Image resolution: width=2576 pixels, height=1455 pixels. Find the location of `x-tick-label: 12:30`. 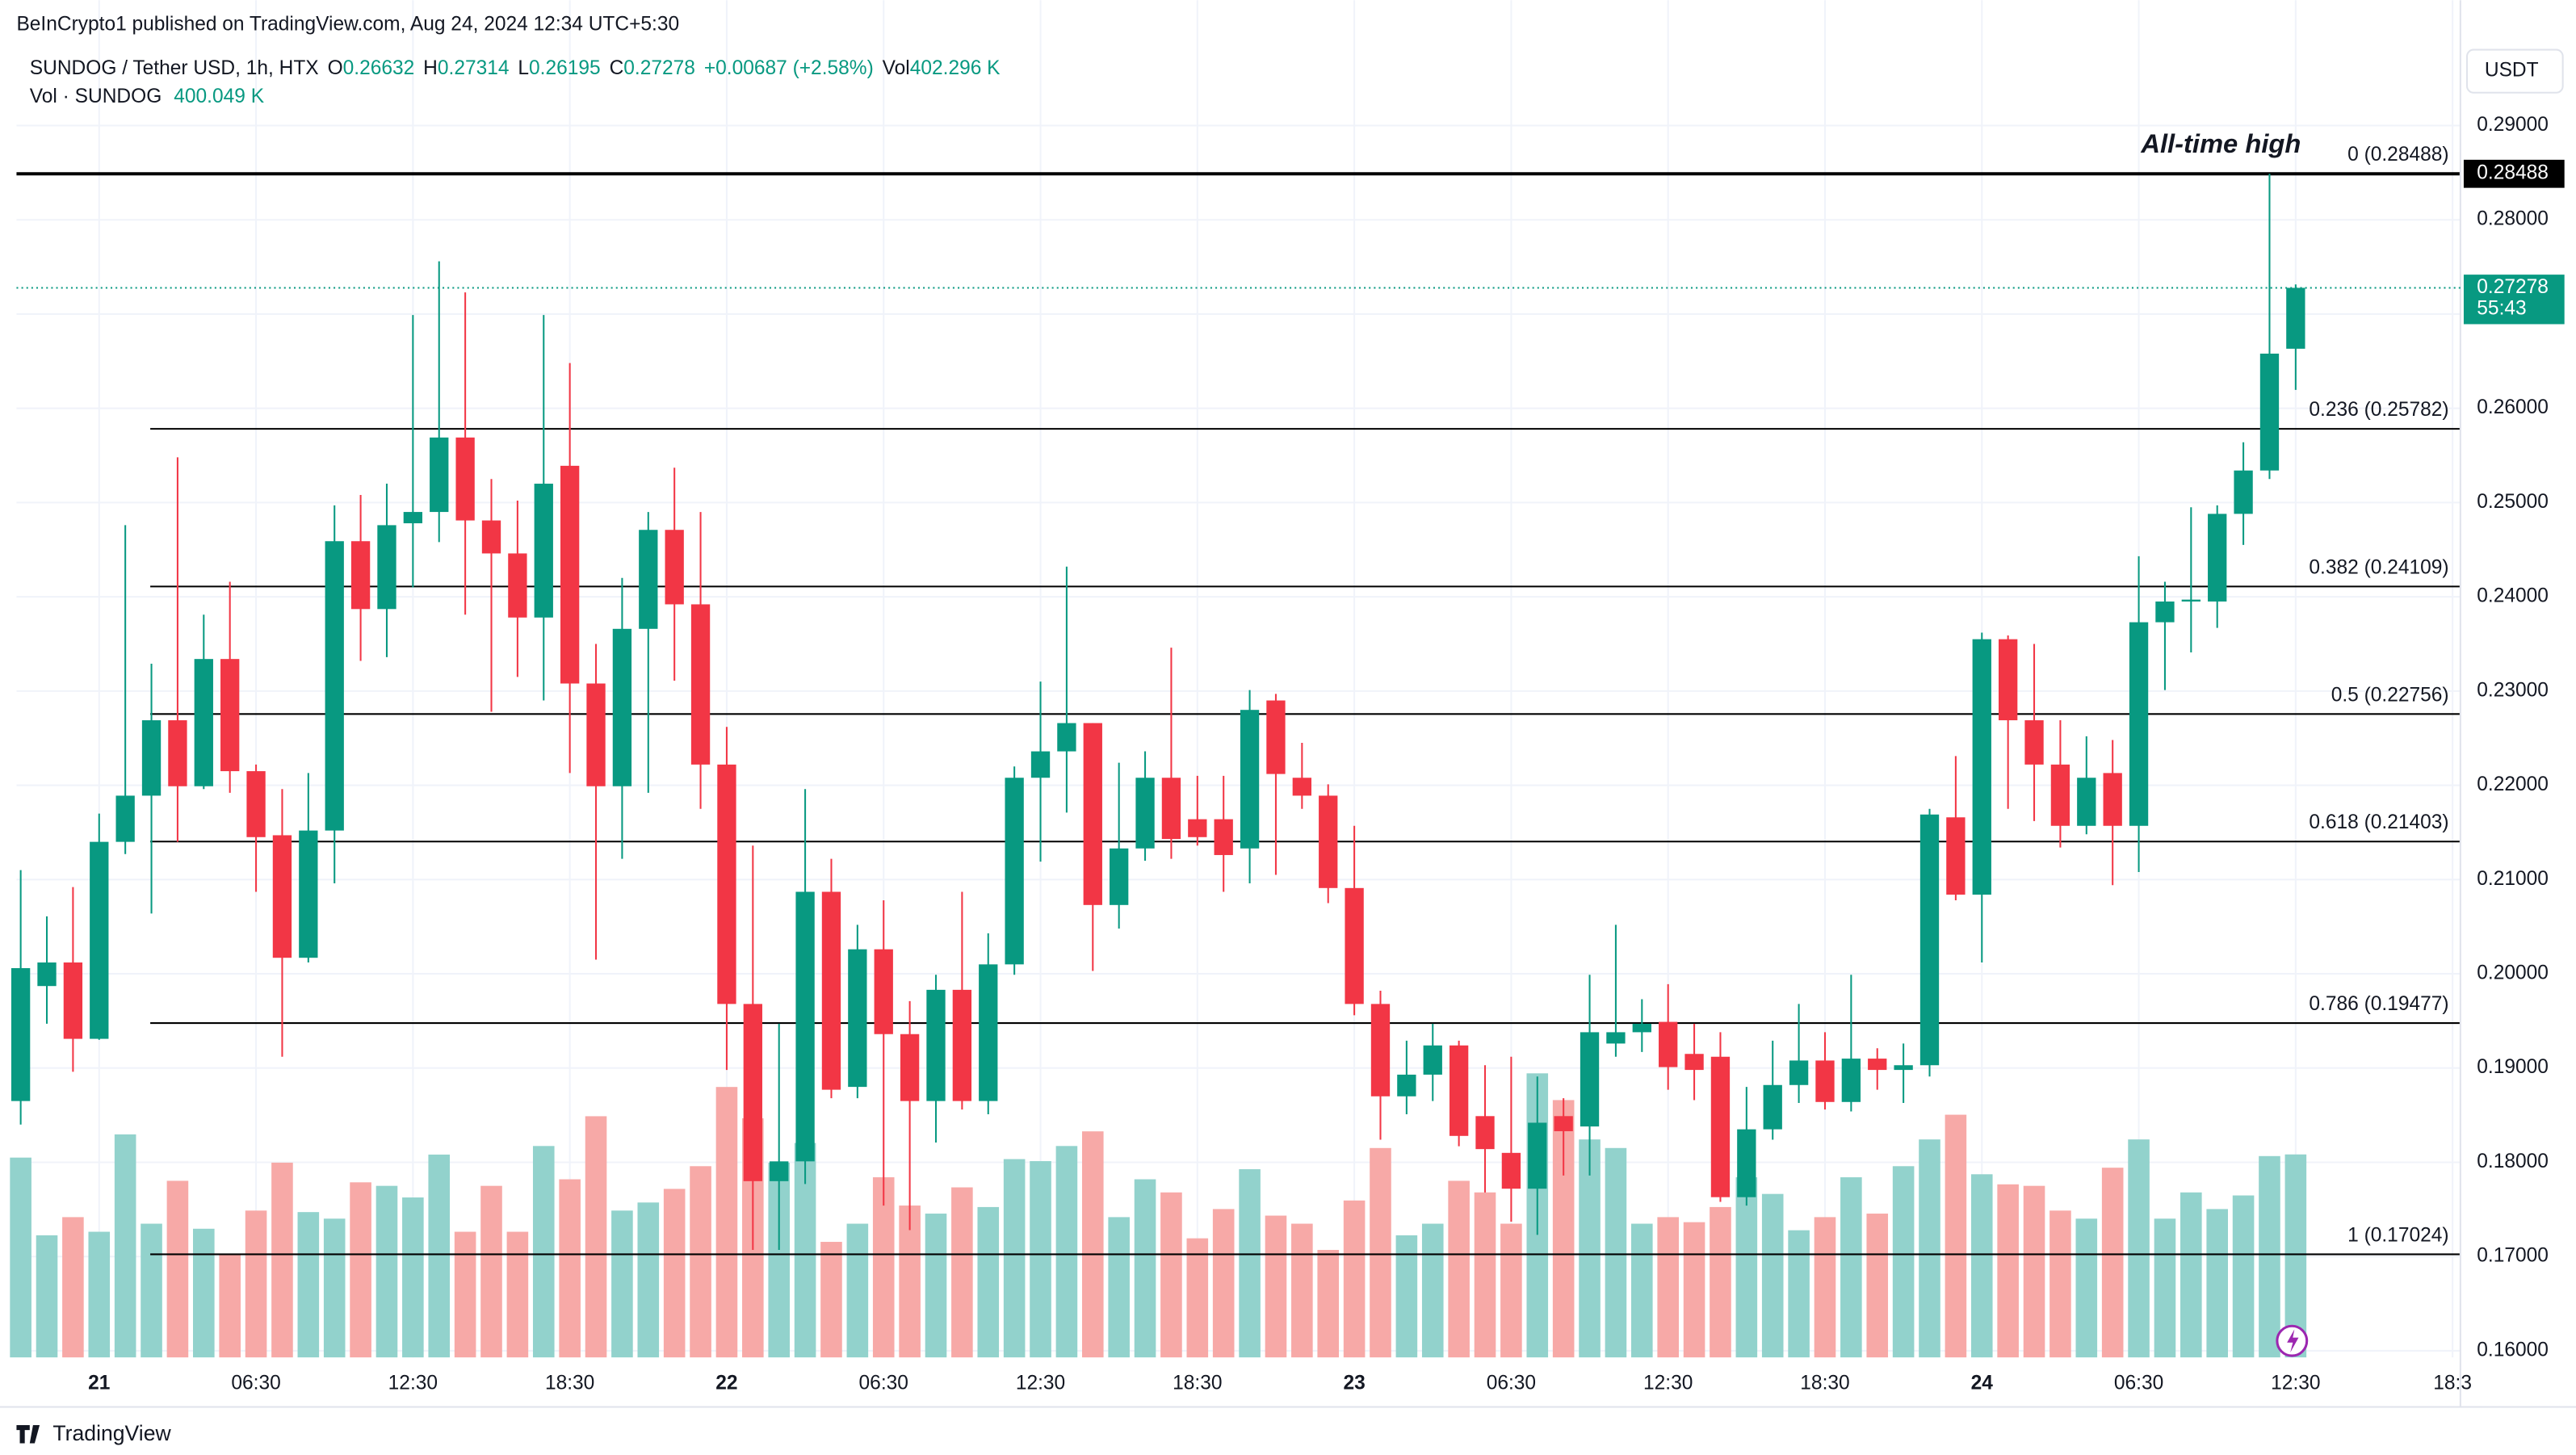

x-tick-label: 12:30 is located at coordinates (1040, 1383).